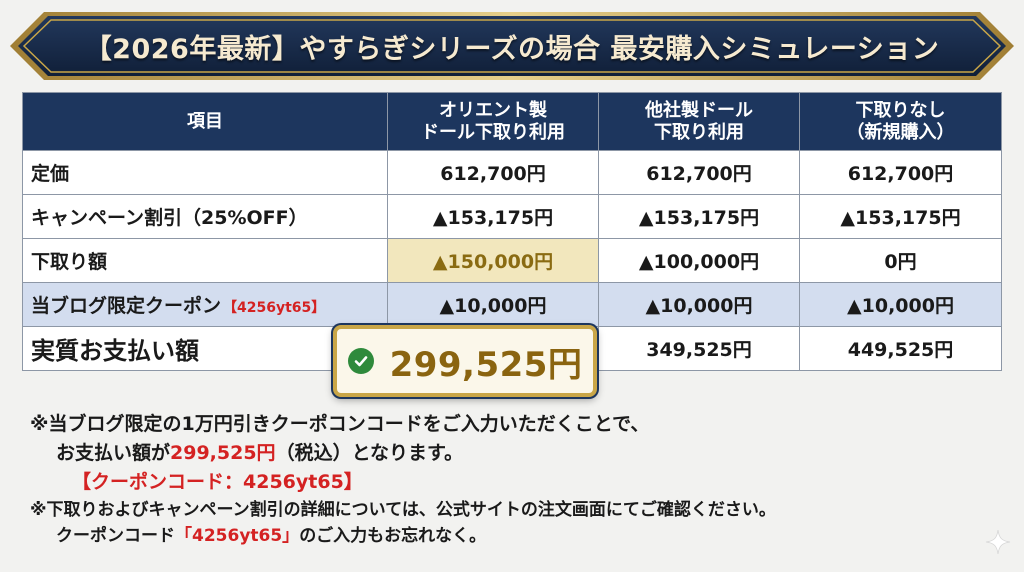 This screenshot has width=1024, height=572. What do you see at coordinates (699, 260) in the screenshot?
I see `cell-value: ▲100,000円` at bounding box center [699, 260].